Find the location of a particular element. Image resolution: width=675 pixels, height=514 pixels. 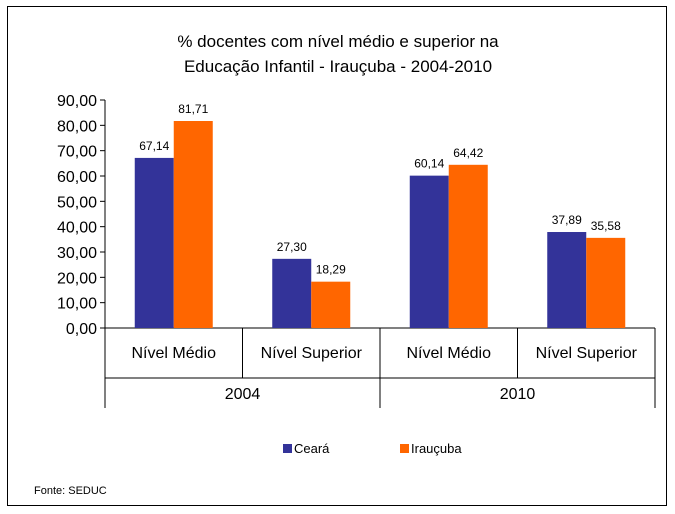

y-tick-label: 30,00 is located at coordinates (77, 253).